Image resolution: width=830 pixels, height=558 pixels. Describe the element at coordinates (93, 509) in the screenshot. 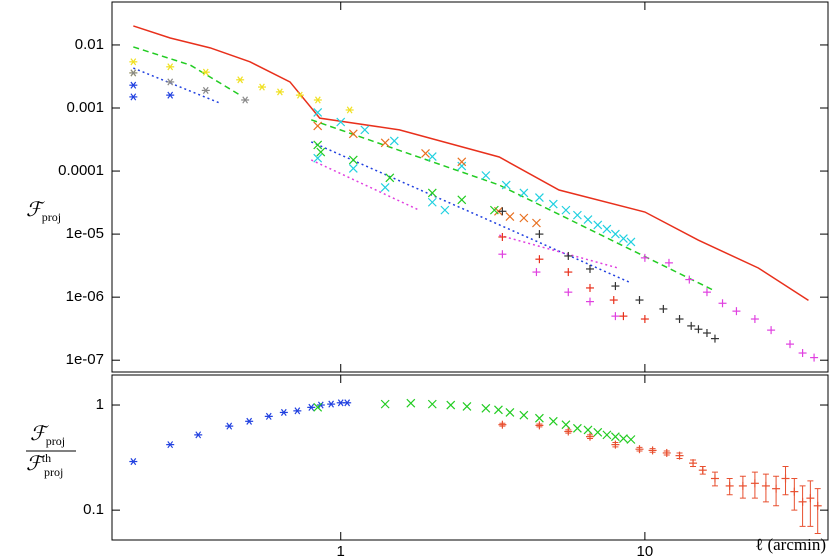

I see `y-tick-label: 0.1` at that location.